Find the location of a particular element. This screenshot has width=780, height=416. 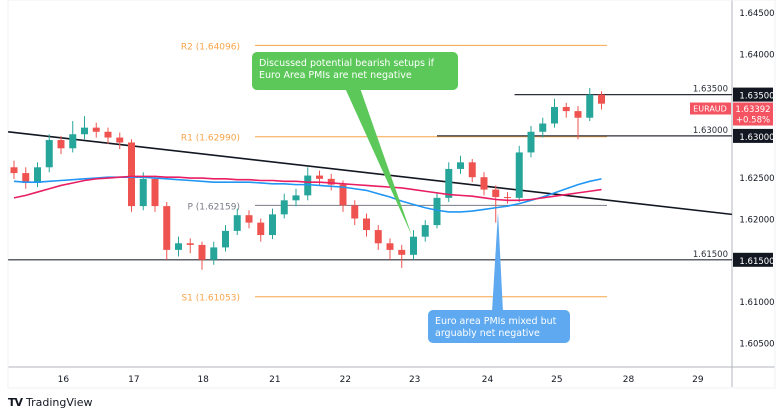

time-tick: 24 is located at coordinates (488, 380).